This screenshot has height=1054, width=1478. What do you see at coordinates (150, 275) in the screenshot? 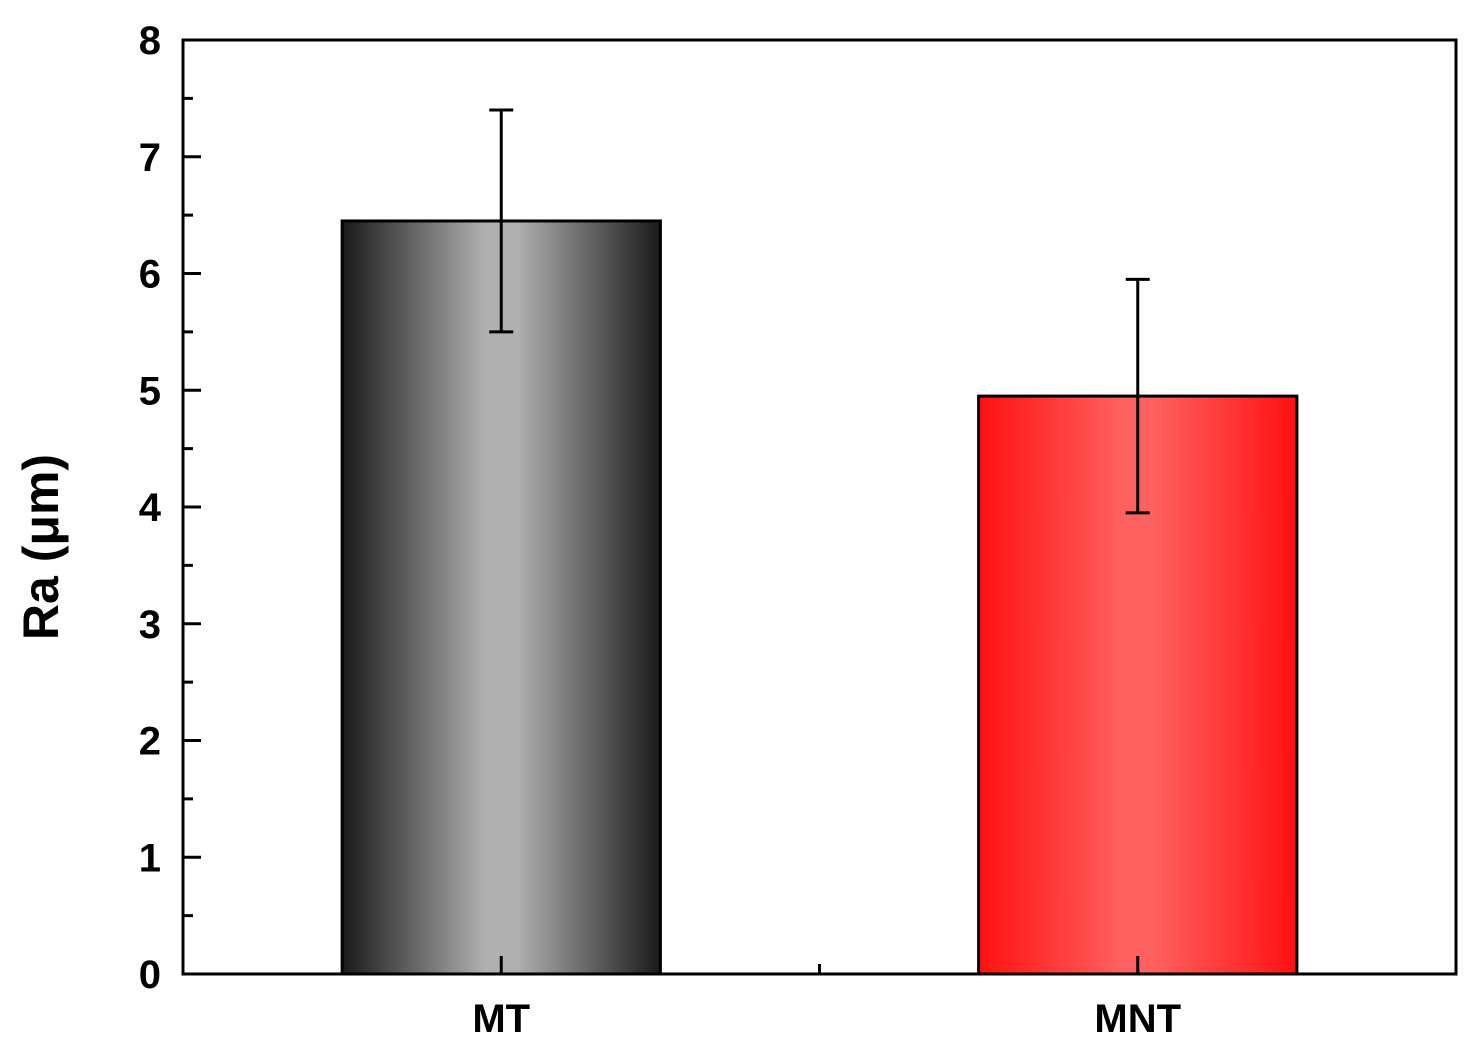
I see `y-tick-label-6: 6` at bounding box center [150, 275].